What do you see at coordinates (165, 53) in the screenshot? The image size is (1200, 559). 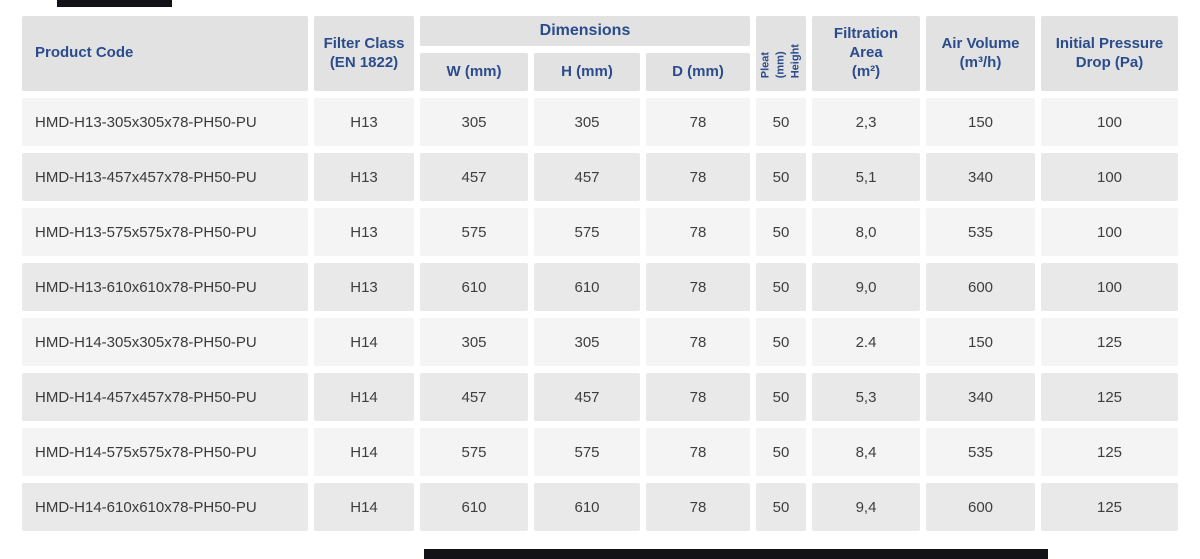 I see `col-header-product-code: Product Code` at bounding box center [165, 53].